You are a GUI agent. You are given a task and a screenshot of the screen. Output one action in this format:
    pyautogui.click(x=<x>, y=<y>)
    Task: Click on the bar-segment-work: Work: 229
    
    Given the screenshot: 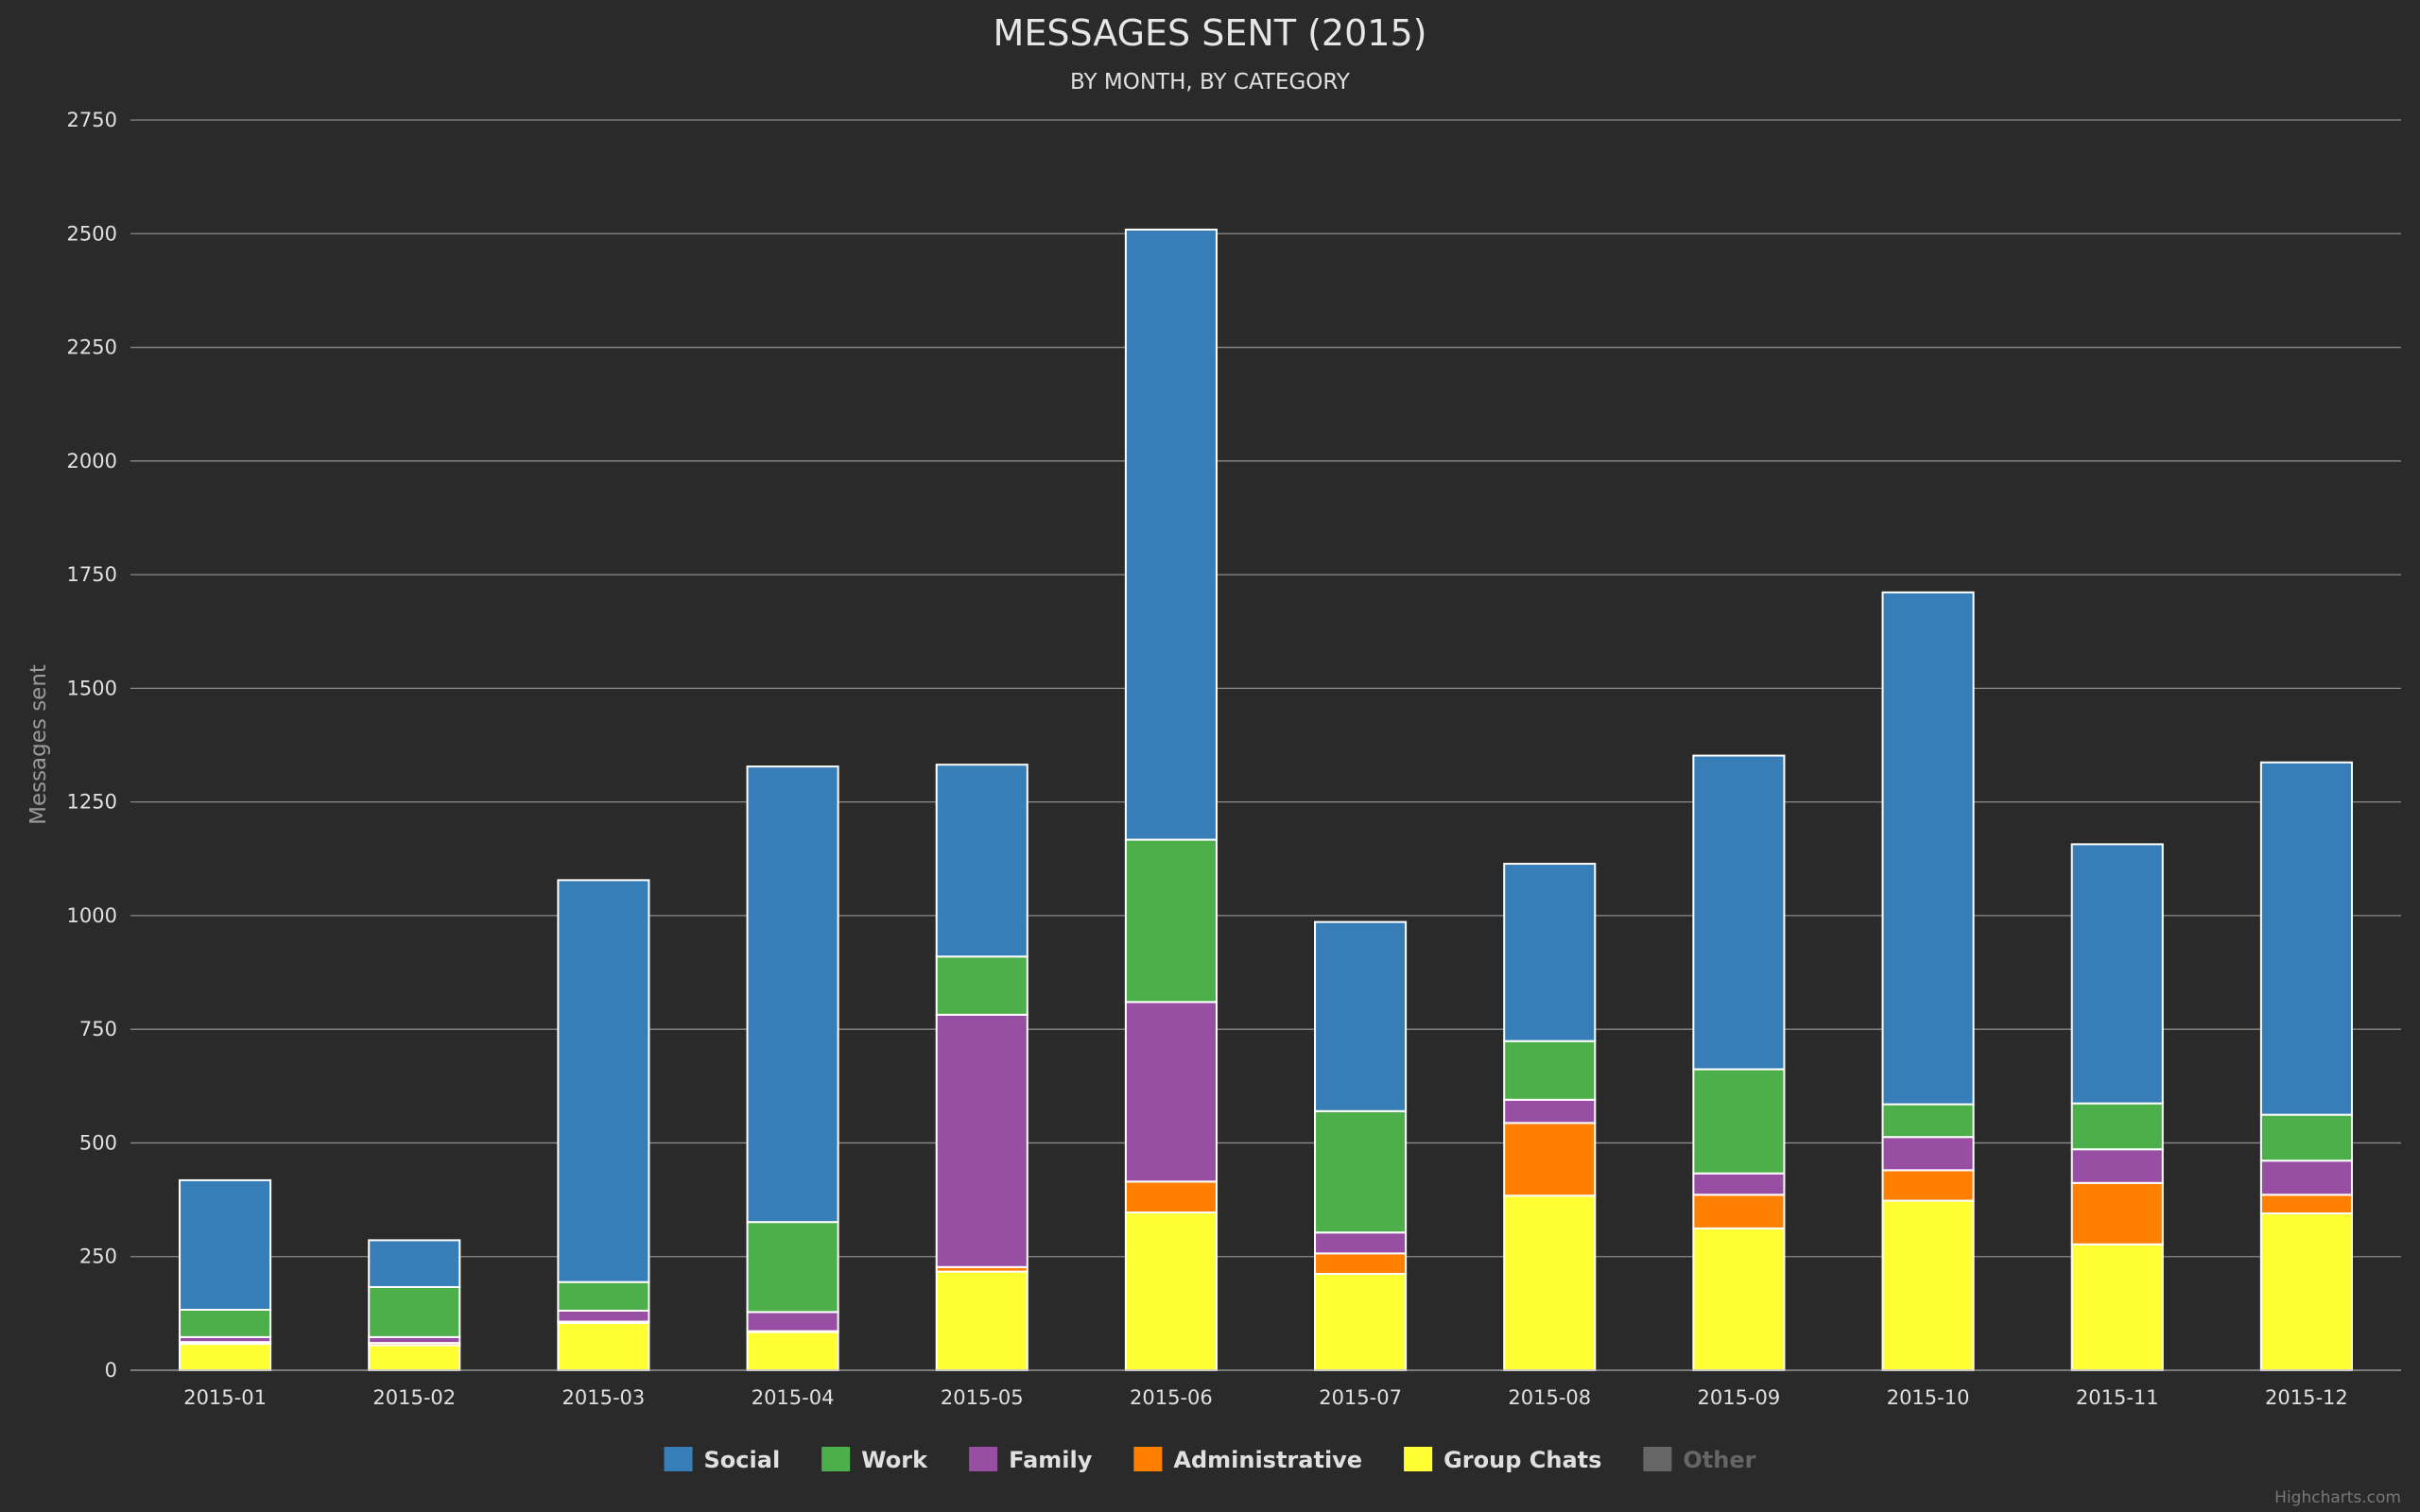 What is the action you would take?
    pyautogui.click(x=1739, y=1121)
    